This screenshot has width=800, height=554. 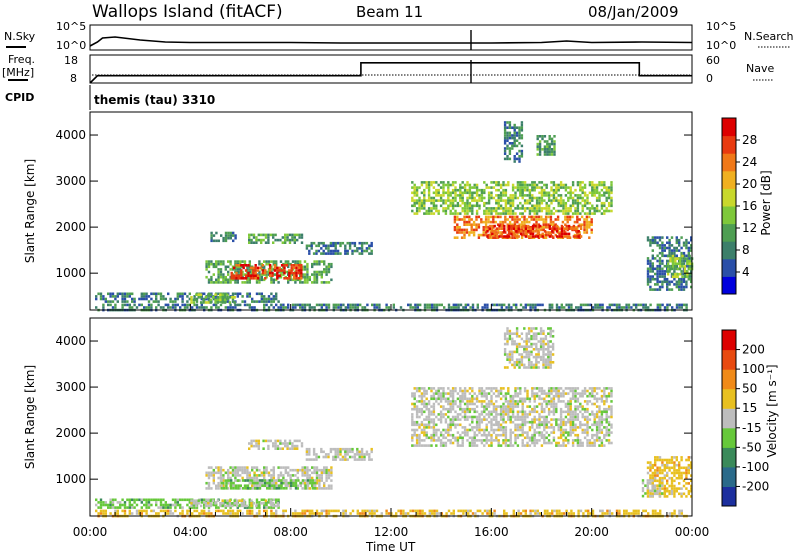 What do you see at coordinates (18, 72) in the screenshot?
I see `freq-unit-label: [MHz]` at bounding box center [18, 72].